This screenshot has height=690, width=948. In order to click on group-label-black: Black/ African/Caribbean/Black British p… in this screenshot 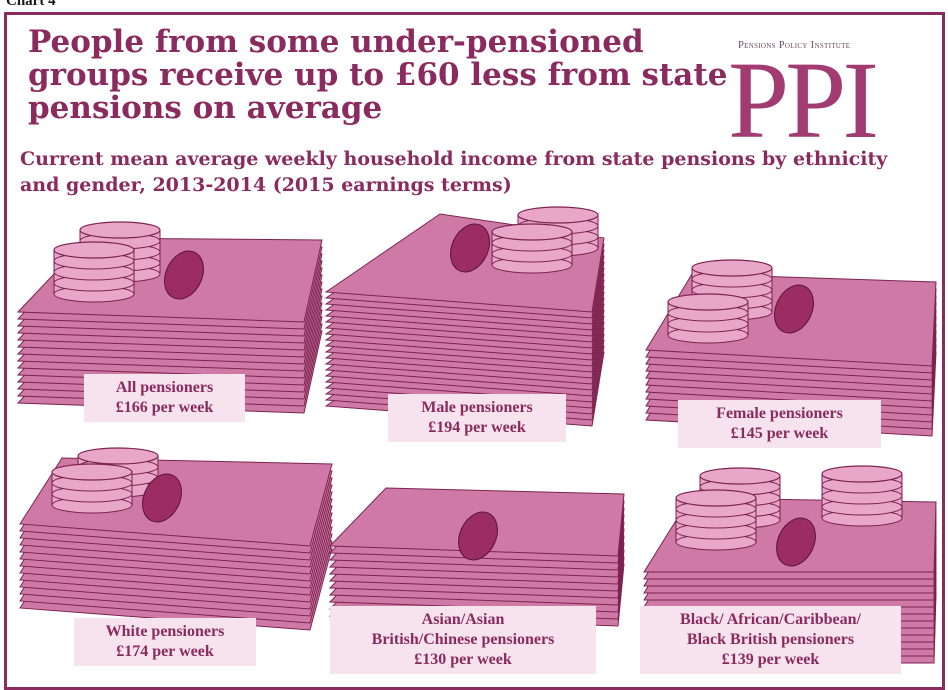, I will do `click(770, 640)`.